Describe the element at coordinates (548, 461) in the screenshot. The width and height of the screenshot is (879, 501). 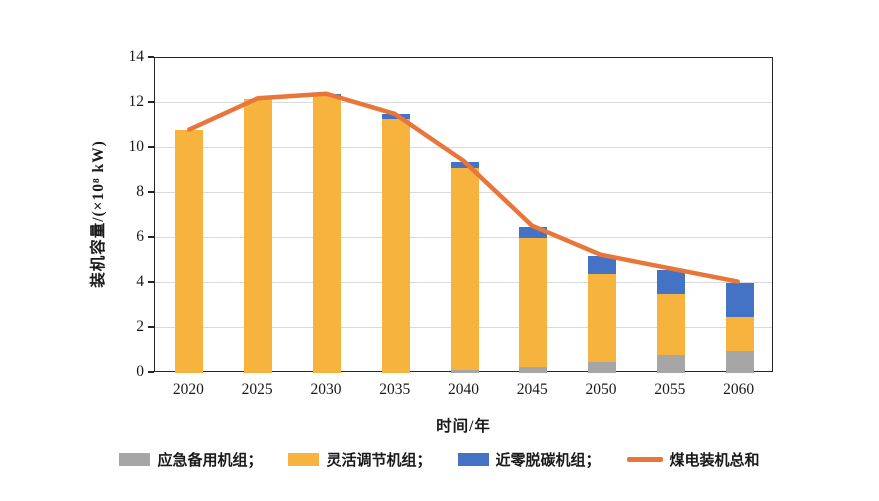
I see `legend-label: 近零脱碳机组；` at that location.